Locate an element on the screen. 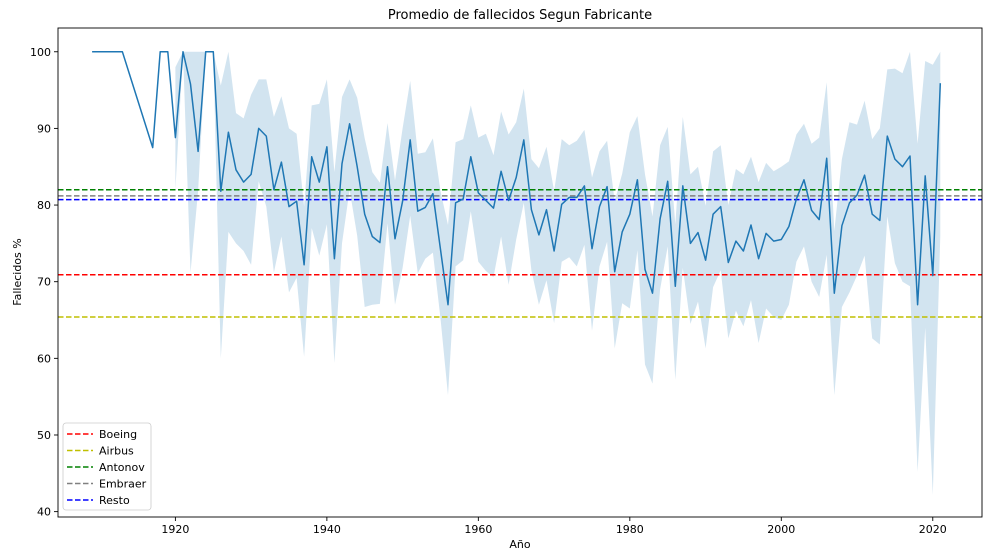 Image resolution: width=995 pixels, height=555 pixels. legend-box is located at coordinates (107, 466).